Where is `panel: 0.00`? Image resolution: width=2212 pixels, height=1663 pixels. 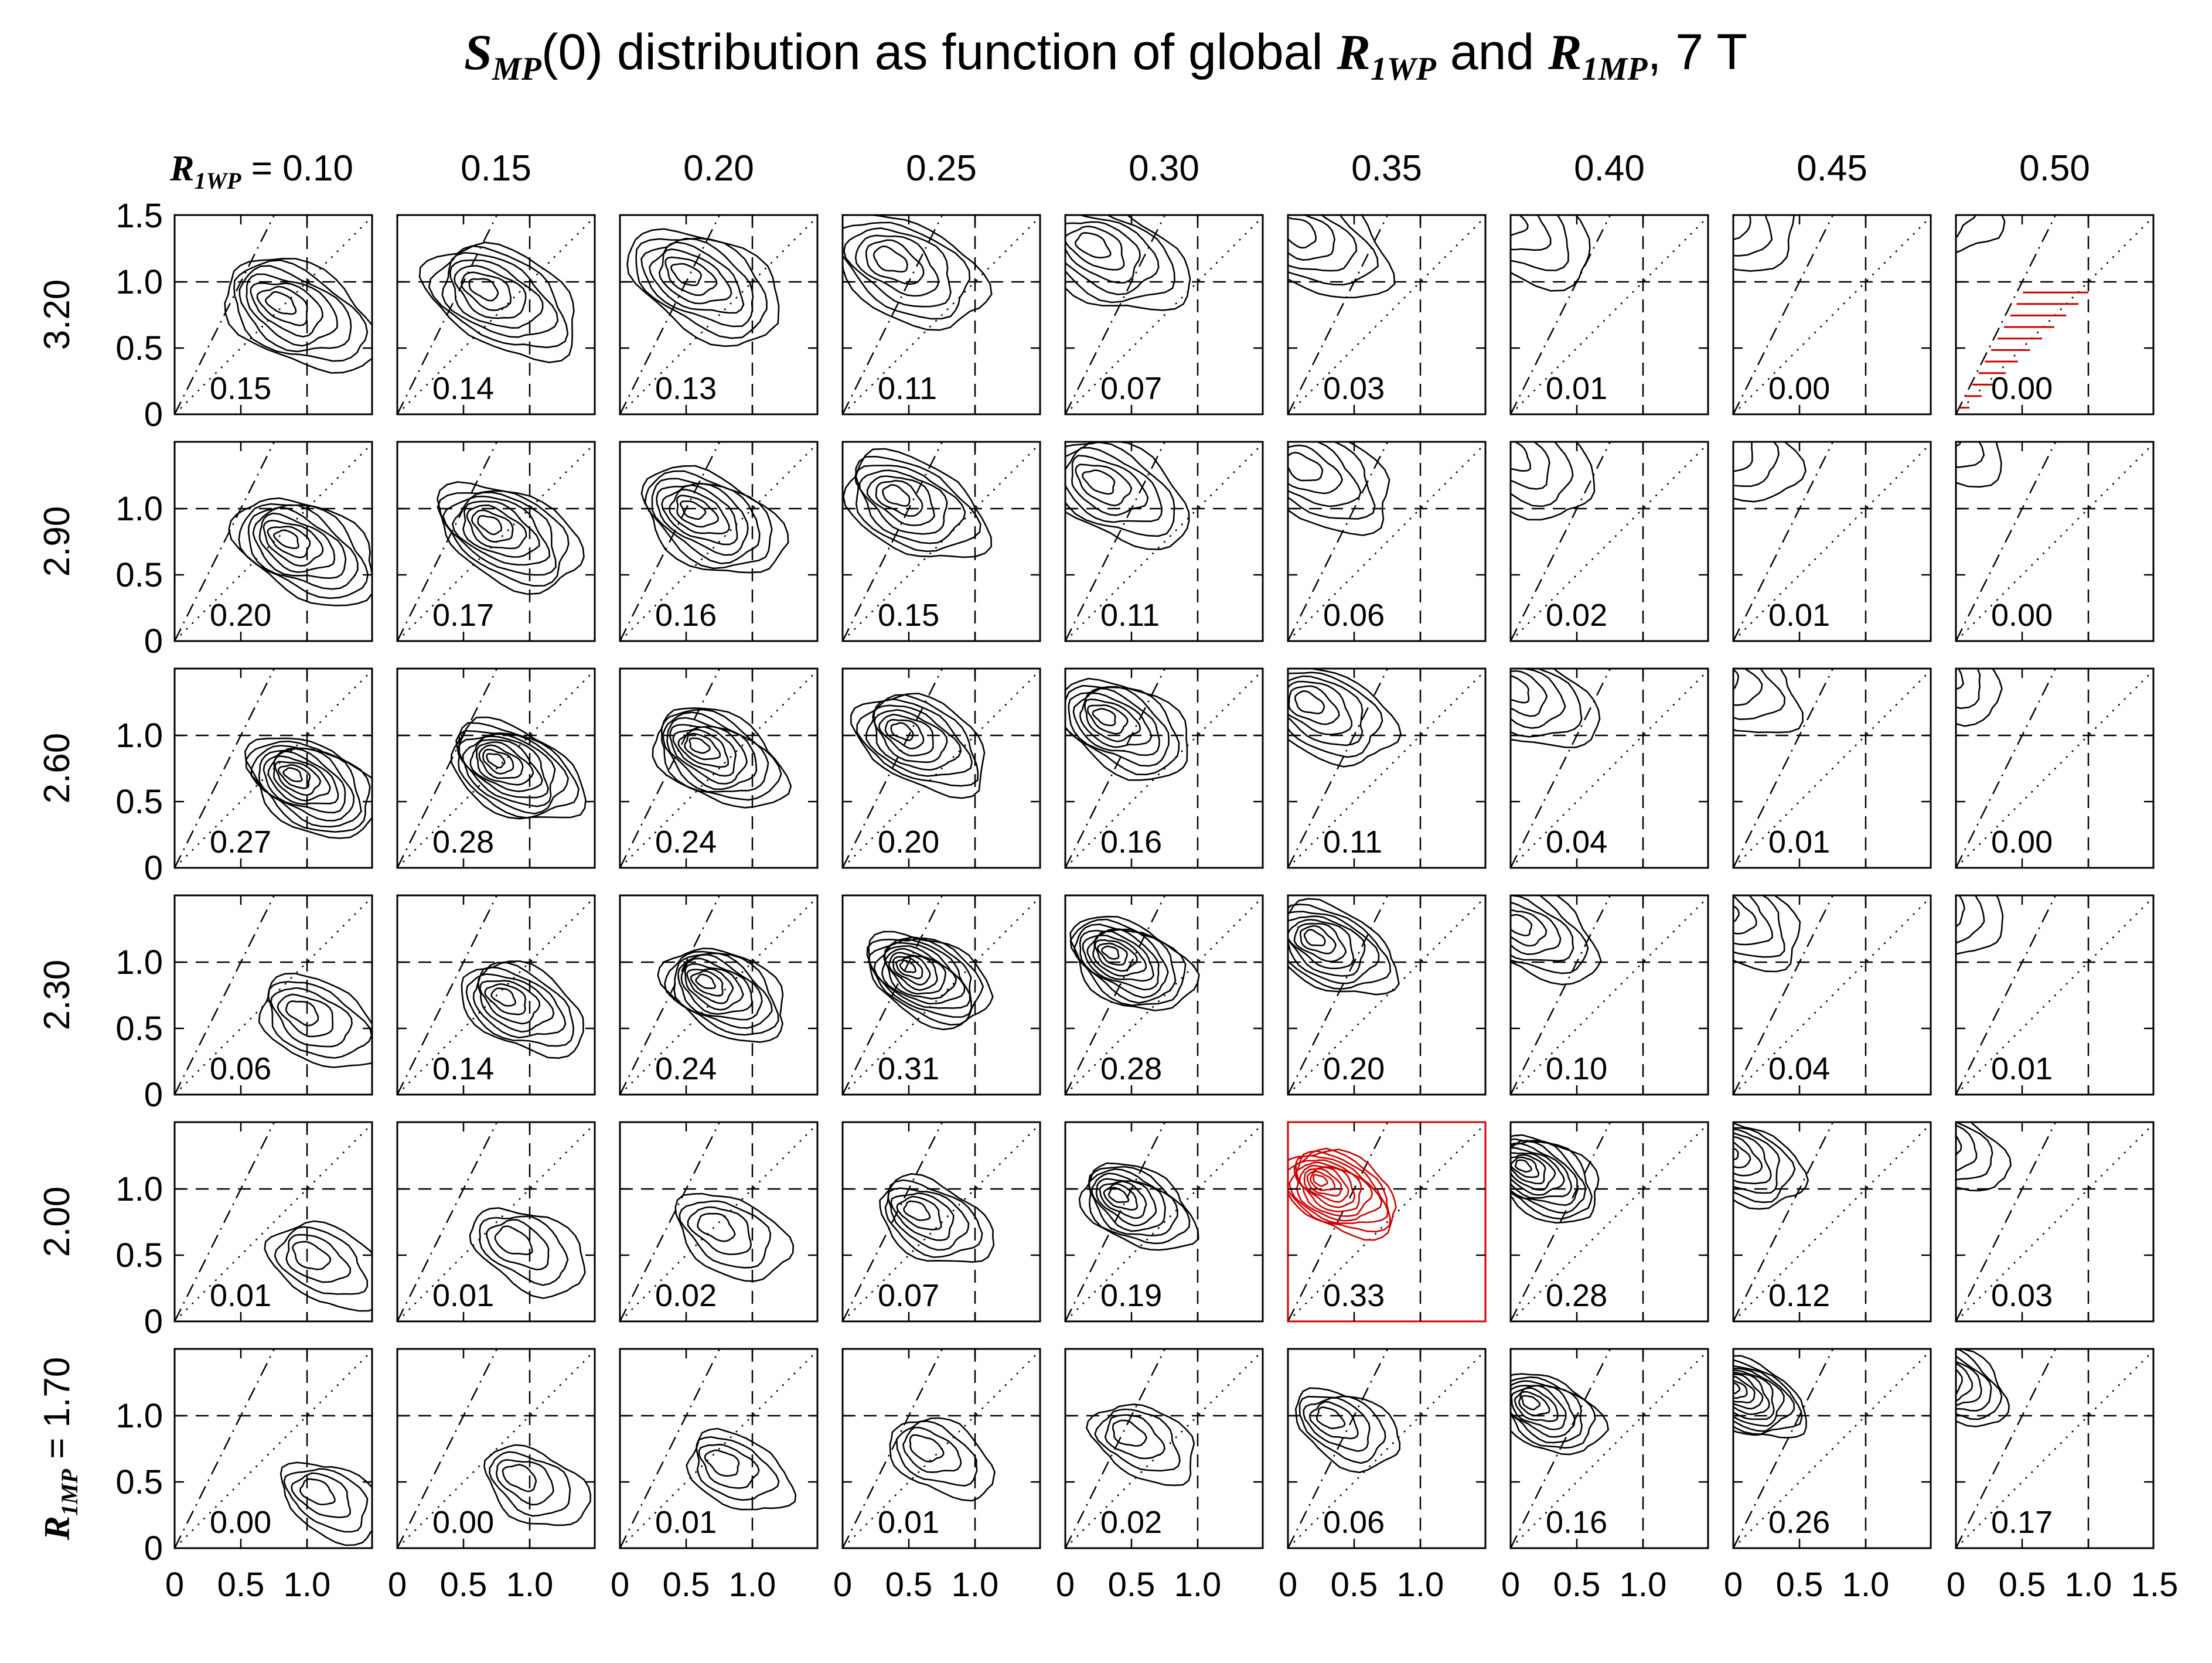 panel: 0.00 is located at coordinates (273, 1448).